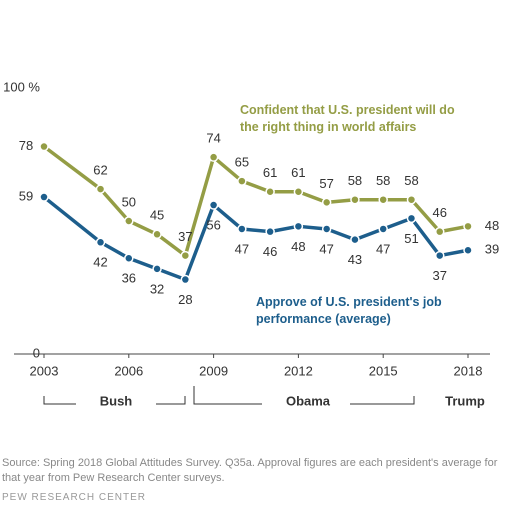  Describe the element at coordinates (383, 370) in the screenshot. I see `x-tick-label: 2015` at that location.